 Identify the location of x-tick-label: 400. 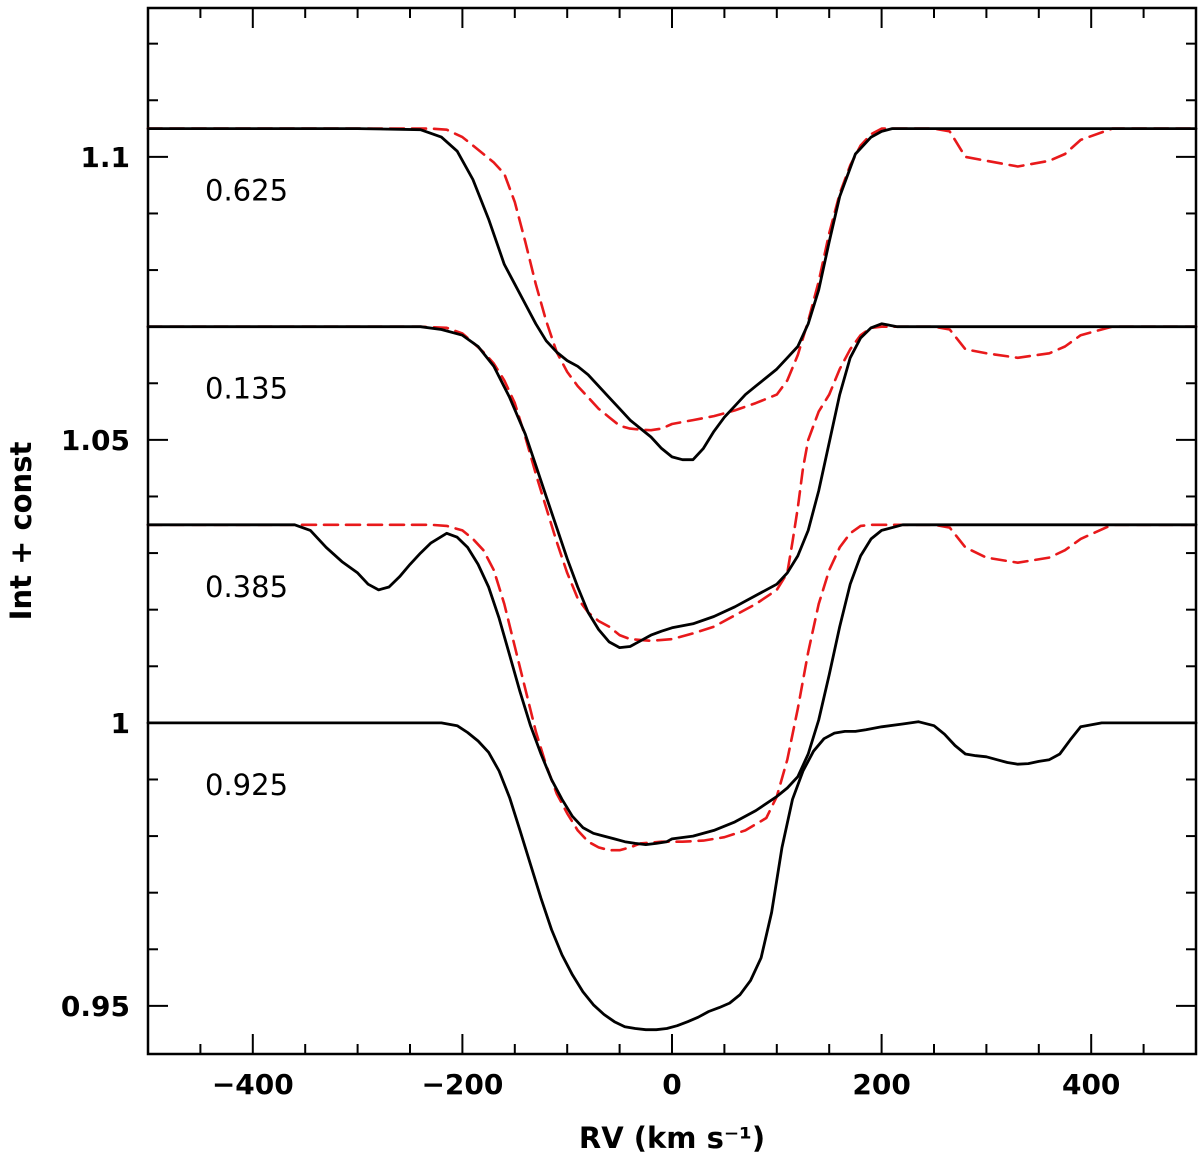
(1091, 1084).